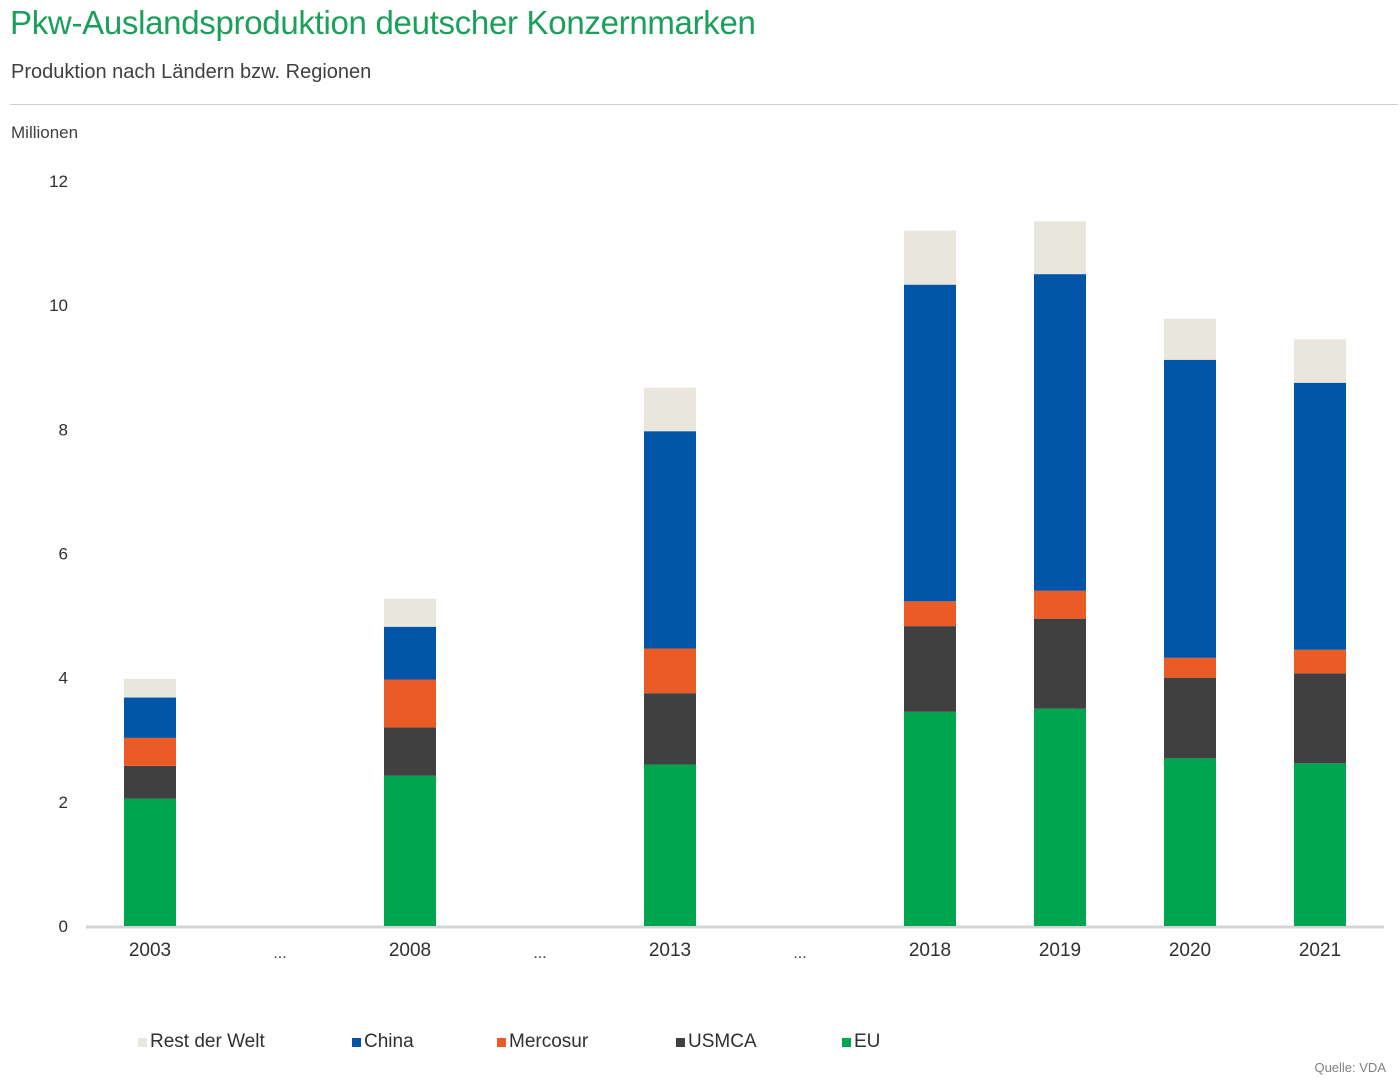 This screenshot has height=1084, width=1400. I want to click on bar-segment-rest-der-welt-2021, so click(1320, 361).